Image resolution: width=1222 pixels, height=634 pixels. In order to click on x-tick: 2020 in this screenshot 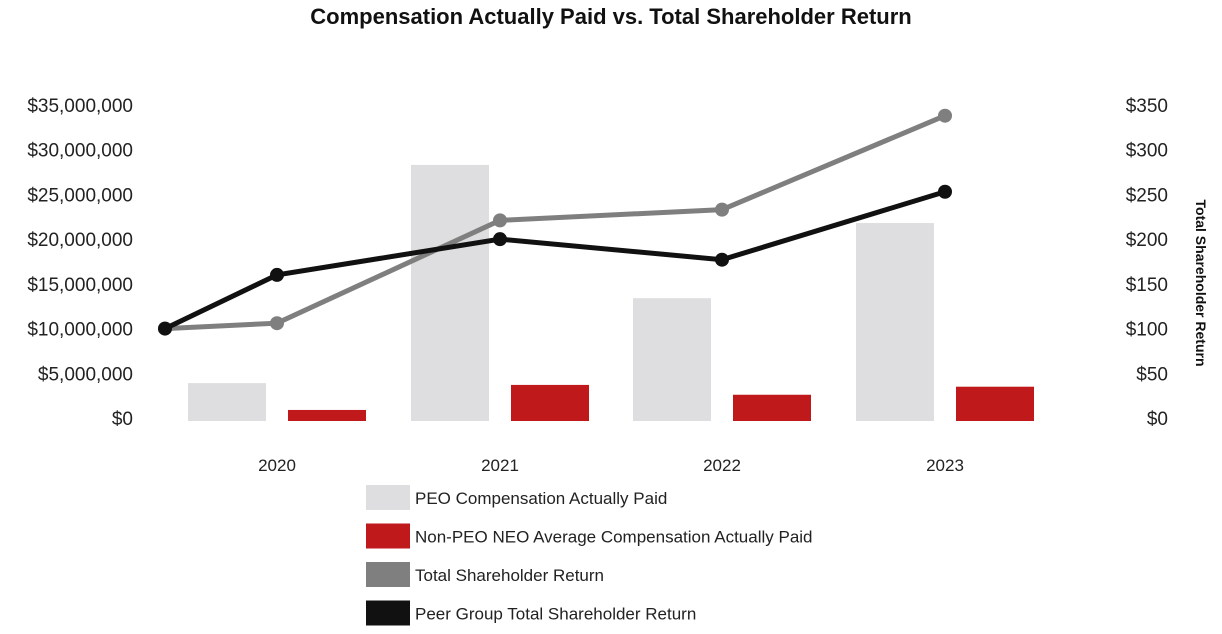, I will do `click(277, 465)`.